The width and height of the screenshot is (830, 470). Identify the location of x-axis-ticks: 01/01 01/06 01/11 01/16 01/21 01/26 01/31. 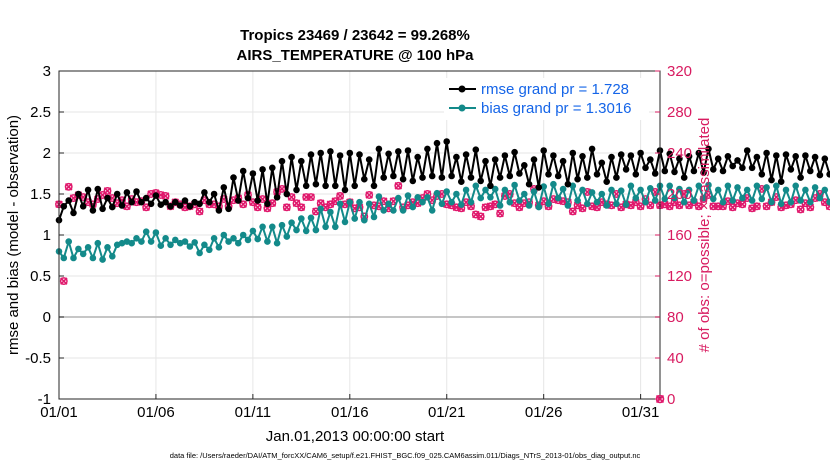
(349, 407).